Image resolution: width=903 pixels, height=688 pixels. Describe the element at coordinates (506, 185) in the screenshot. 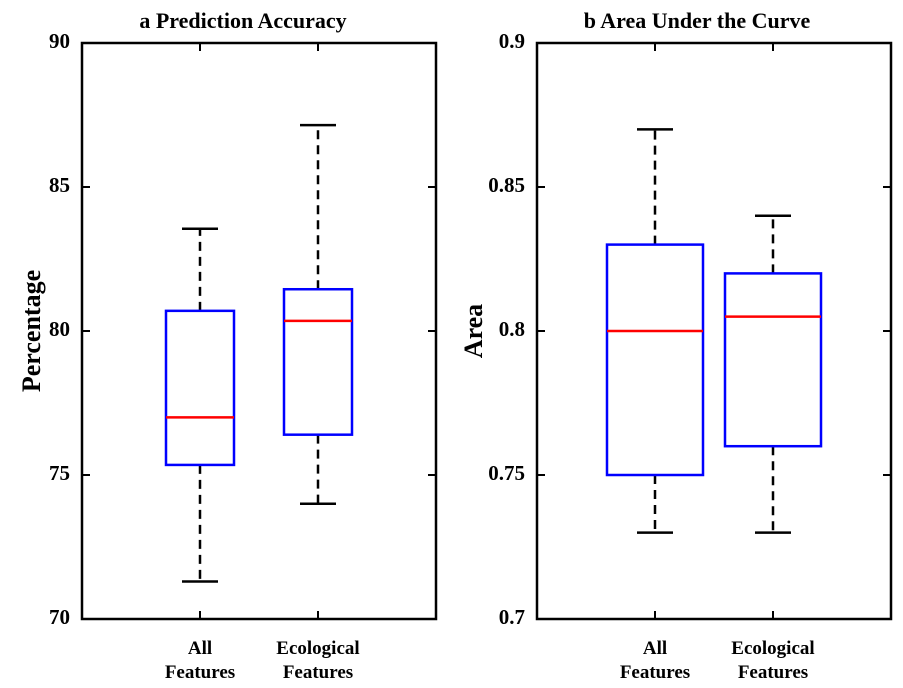

I see `y-tick-label: 0.85` at that location.